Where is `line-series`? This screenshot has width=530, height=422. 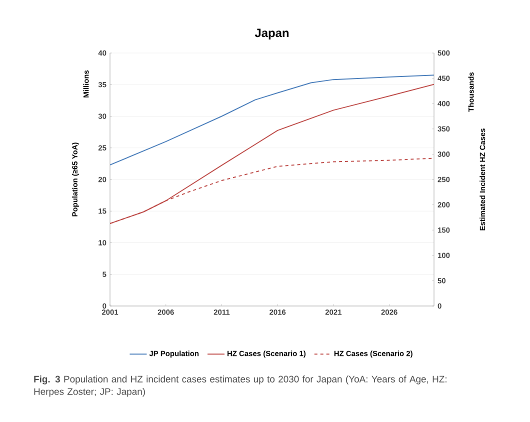 line-series is located at coordinates (272, 120).